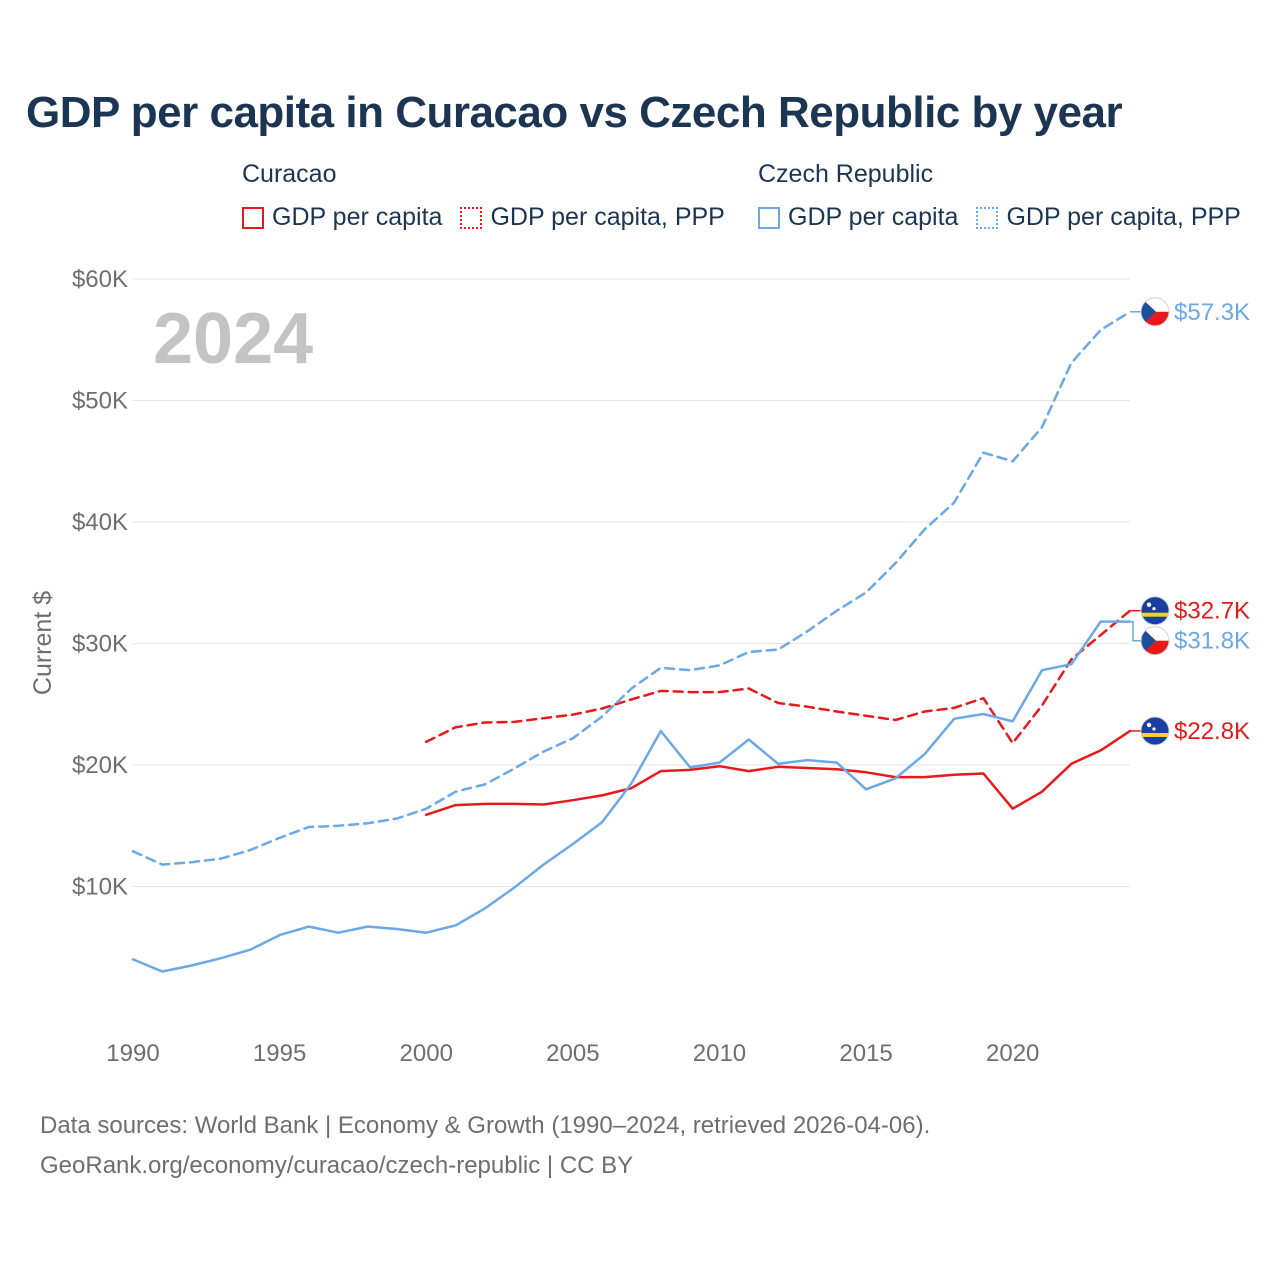  I want to click on legend-item-curacao-gdp: GDP per capita, so click(342, 217).